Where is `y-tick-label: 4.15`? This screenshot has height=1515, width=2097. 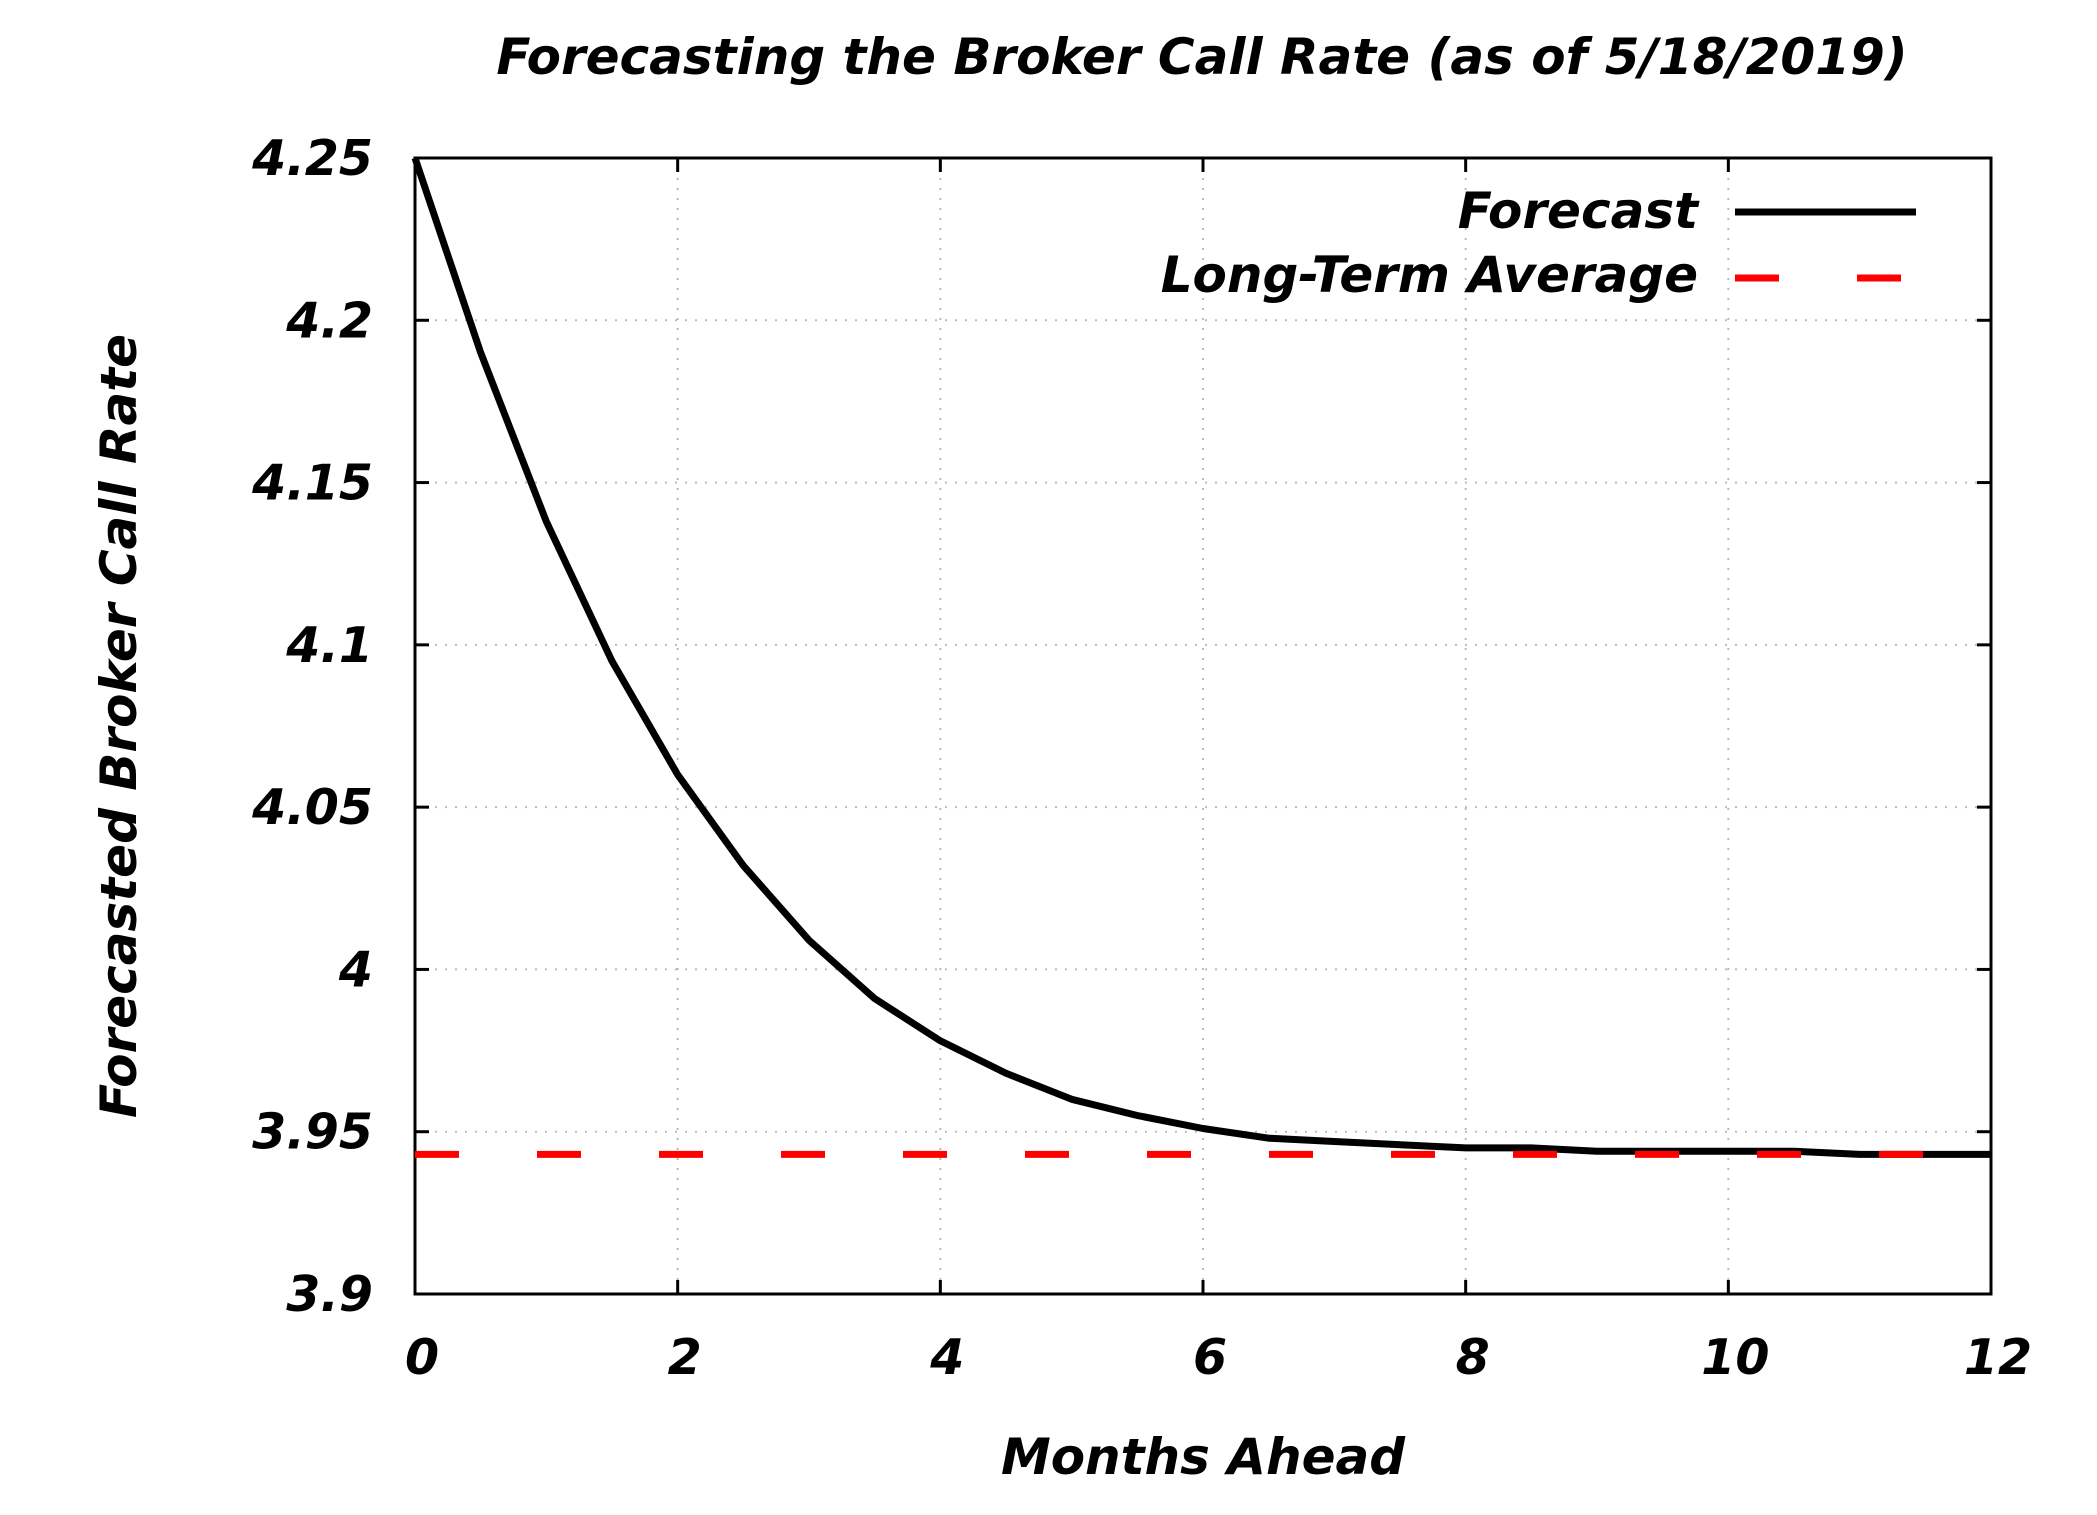
y-tick-label: 4.15 is located at coordinates (312, 483).